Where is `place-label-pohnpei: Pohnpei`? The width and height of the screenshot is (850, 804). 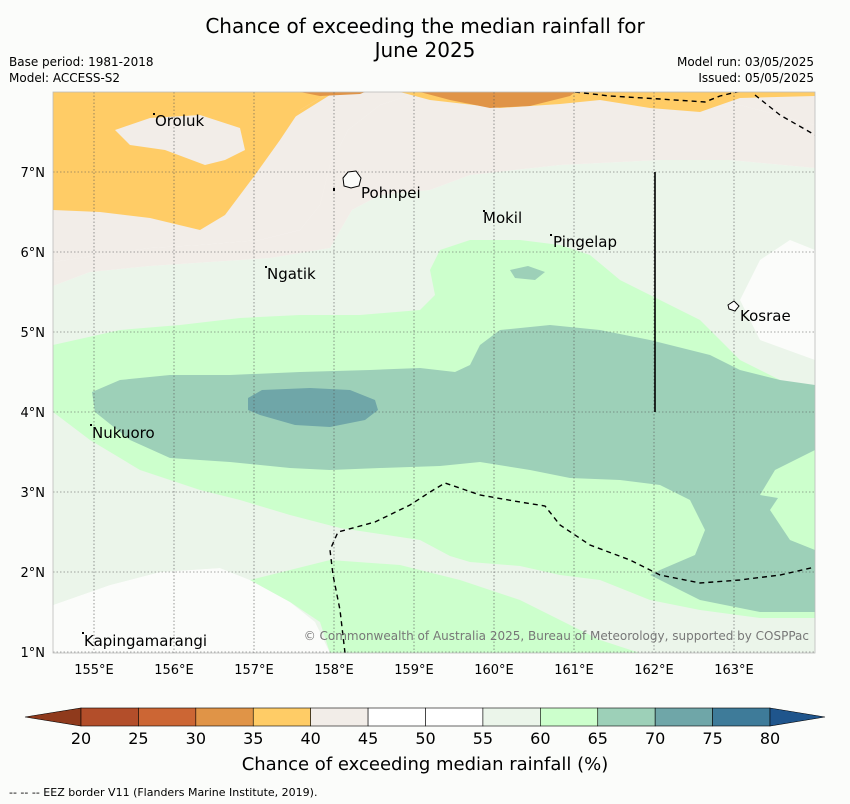 place-label-pohnpei: Pohnpei is located at coordinates (391, 193).